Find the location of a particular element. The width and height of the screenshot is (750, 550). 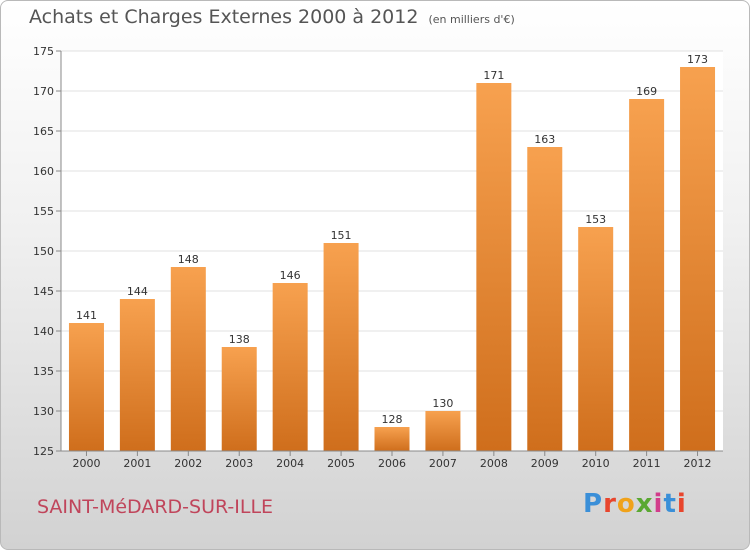

chart-title-text: Achats et Charges Externes 2000 à 2012 is located at coordinates (224, 17).